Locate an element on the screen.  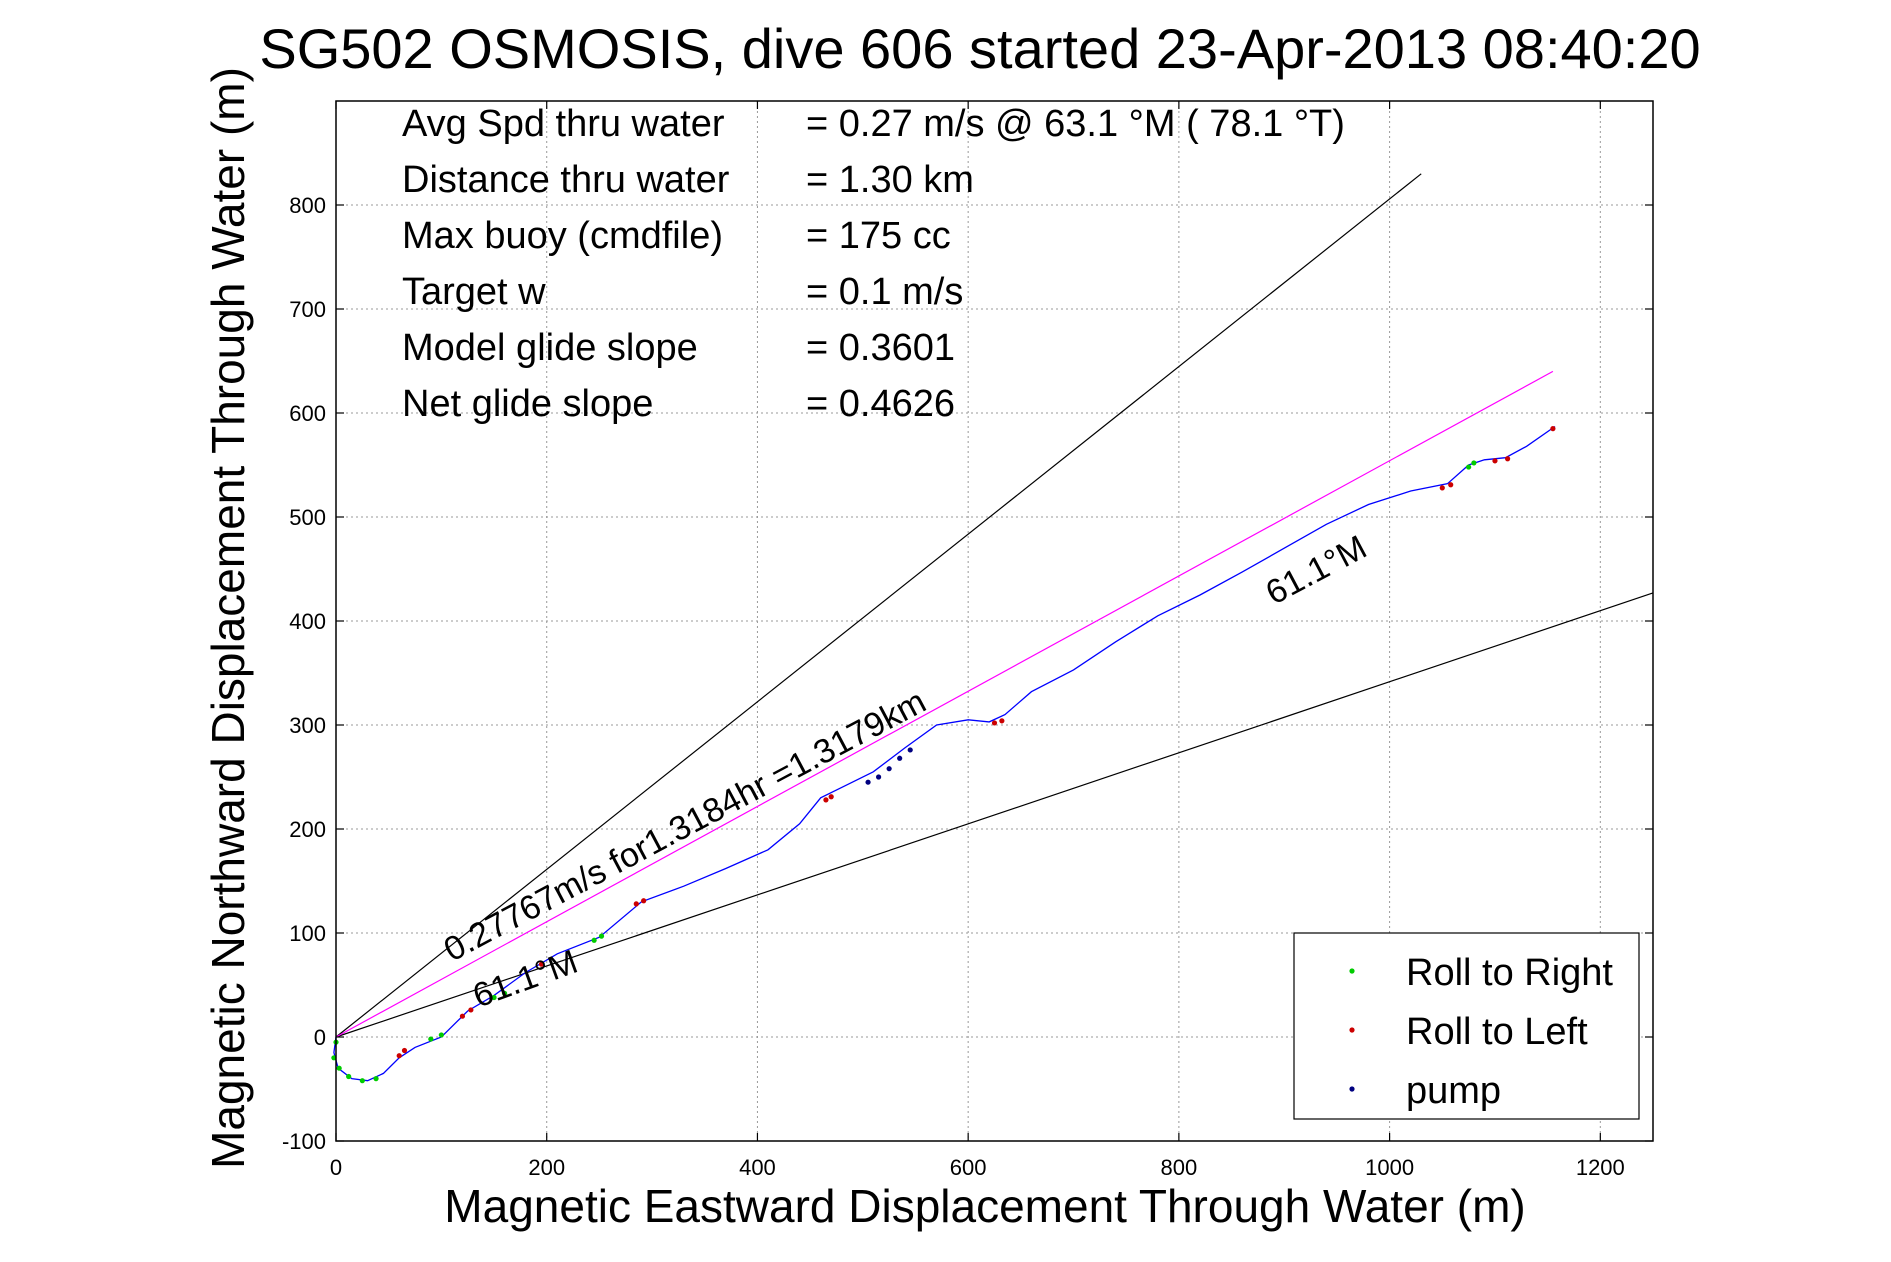
x-tick-label: 0 is located at coordinates (336, 1167).